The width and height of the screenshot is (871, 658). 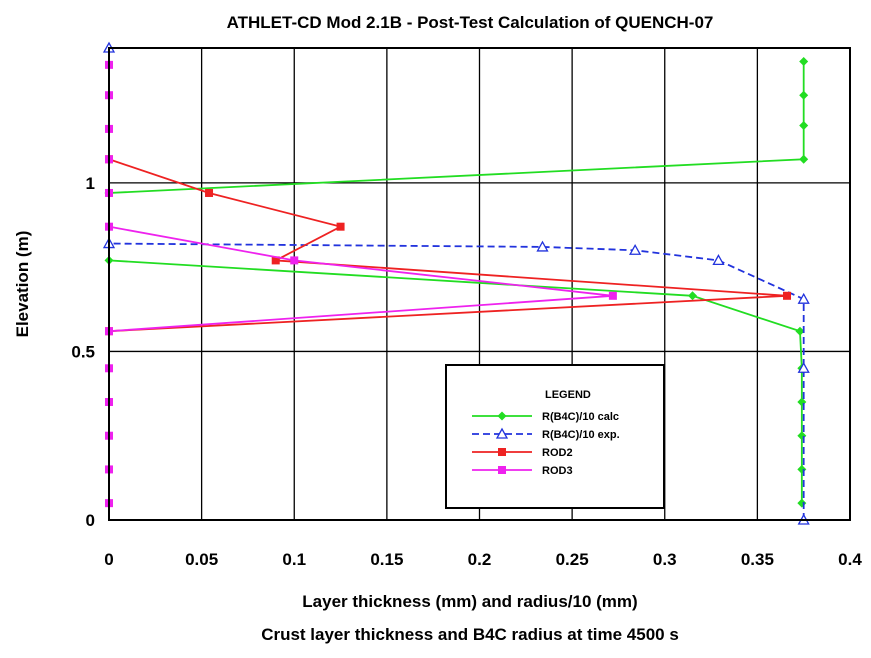 I want to click on x-tick-label: 0, so click(x=108, y=559).